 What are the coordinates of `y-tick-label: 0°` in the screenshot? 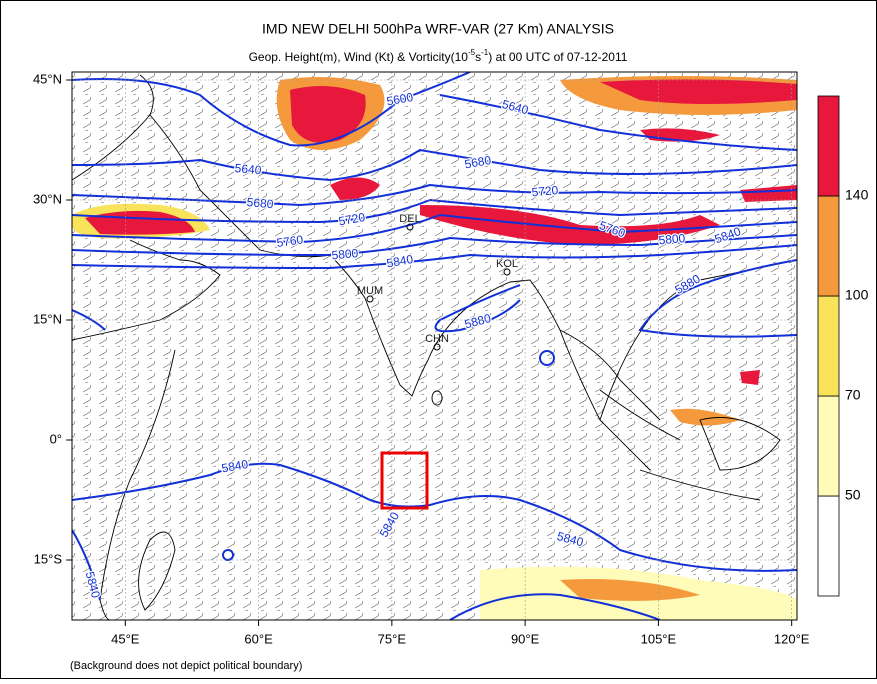 It's located at (56, 438).